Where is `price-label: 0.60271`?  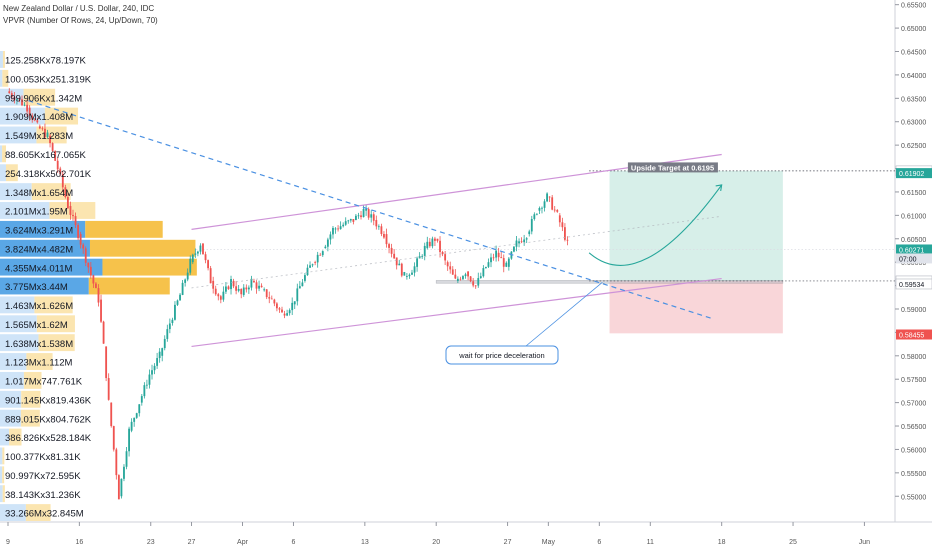 price-label: 0.60271 is located at coordinates (911, 250).